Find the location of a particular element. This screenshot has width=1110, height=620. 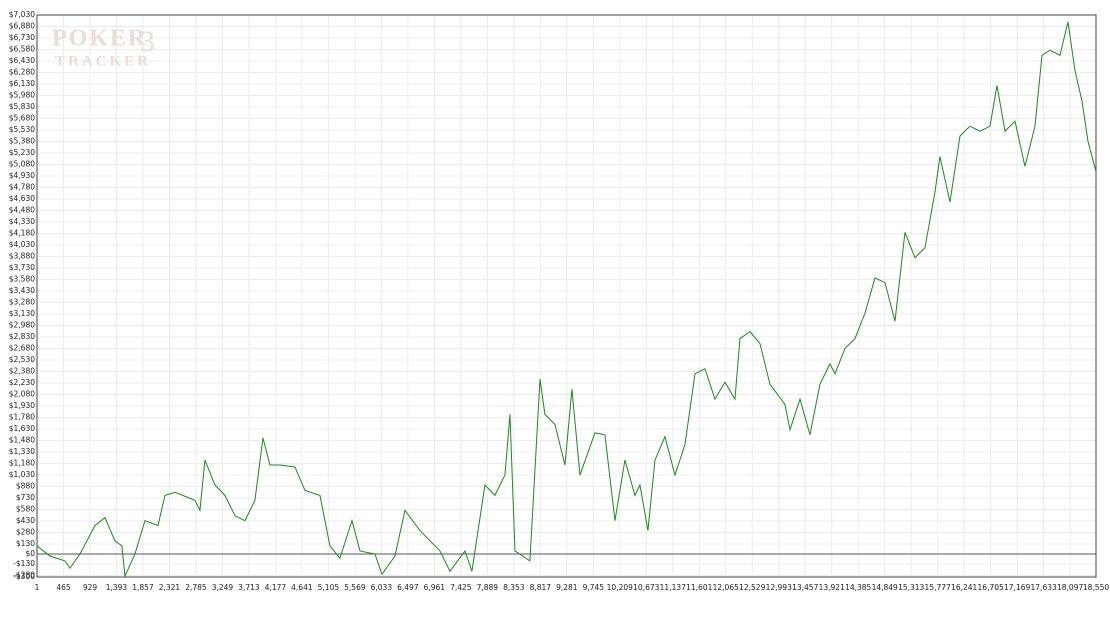

x-tick-label: 18,097 is located at coordinates (1070, 587).